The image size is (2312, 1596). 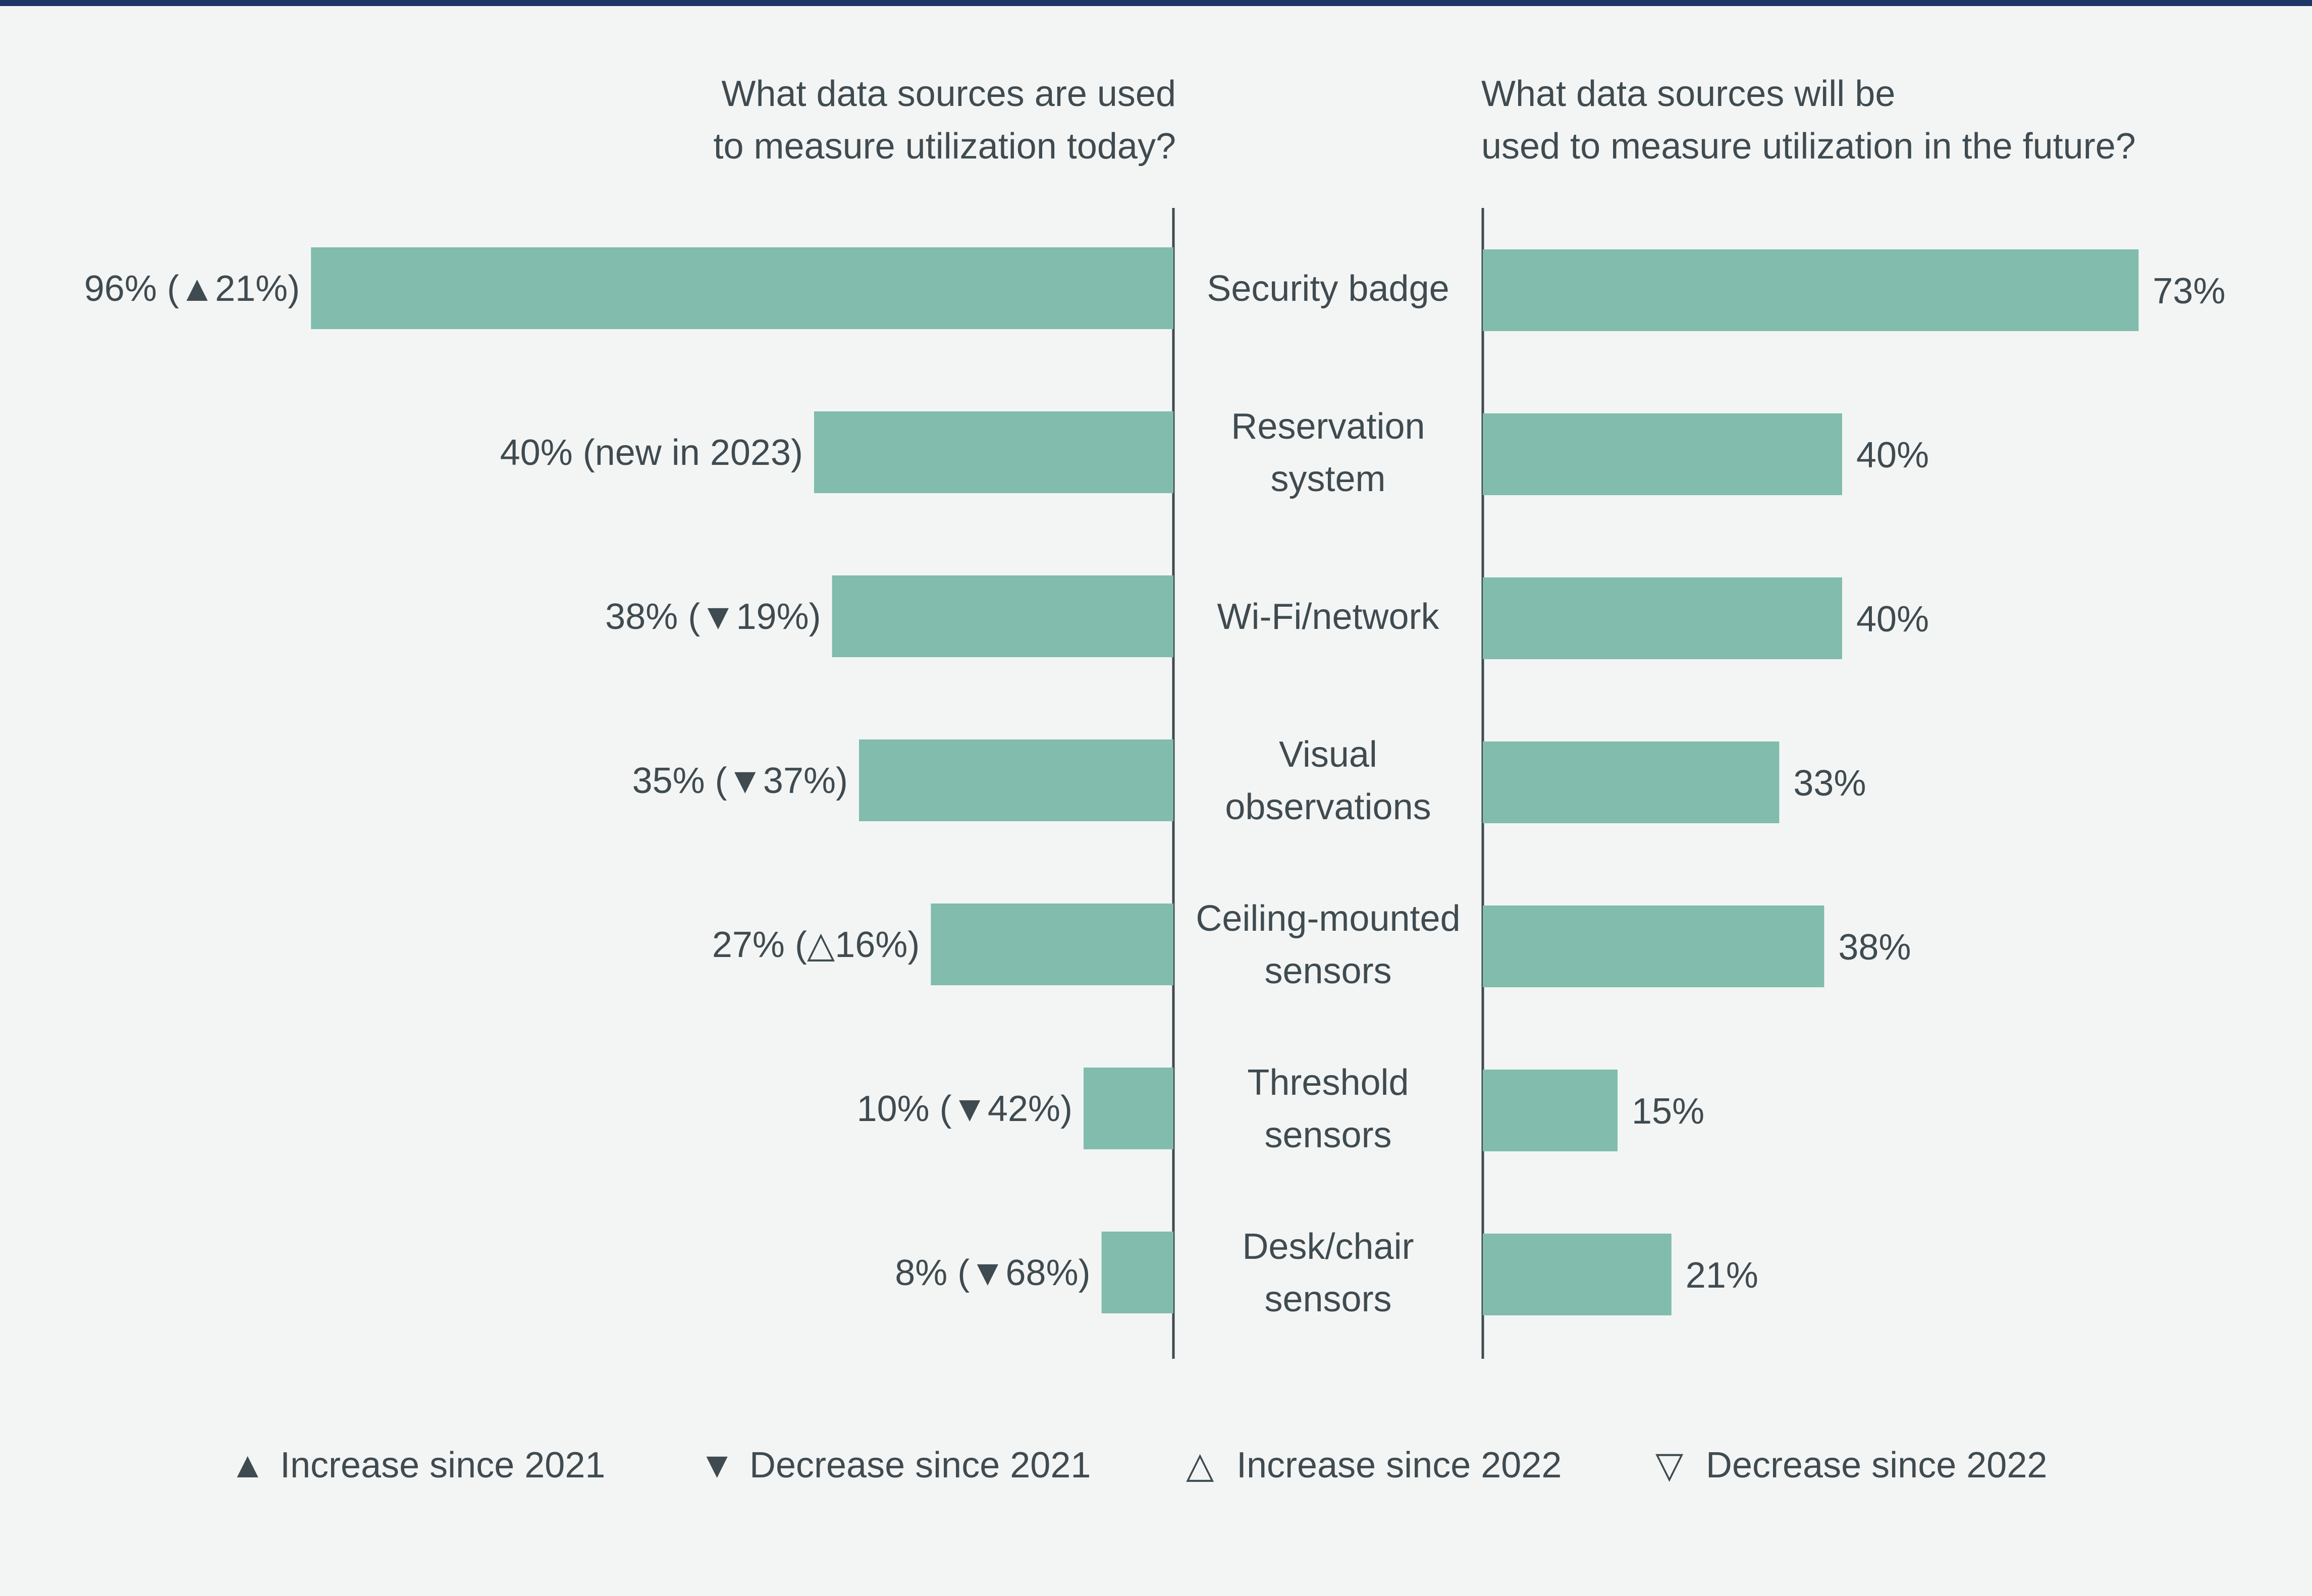 I want to click on legend-label: Decrease since 2022, so click(x=1876, y=1465).